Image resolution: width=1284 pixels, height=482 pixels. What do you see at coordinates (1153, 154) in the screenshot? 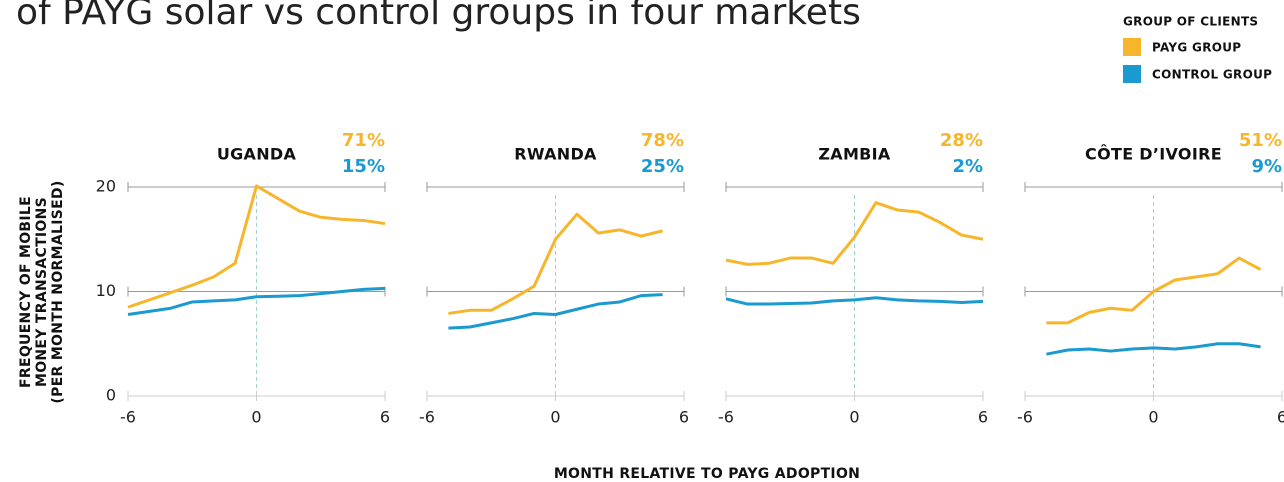
I see `panel-title: CÔTE D’IVOIRE` at bounding box center [1153, 154].